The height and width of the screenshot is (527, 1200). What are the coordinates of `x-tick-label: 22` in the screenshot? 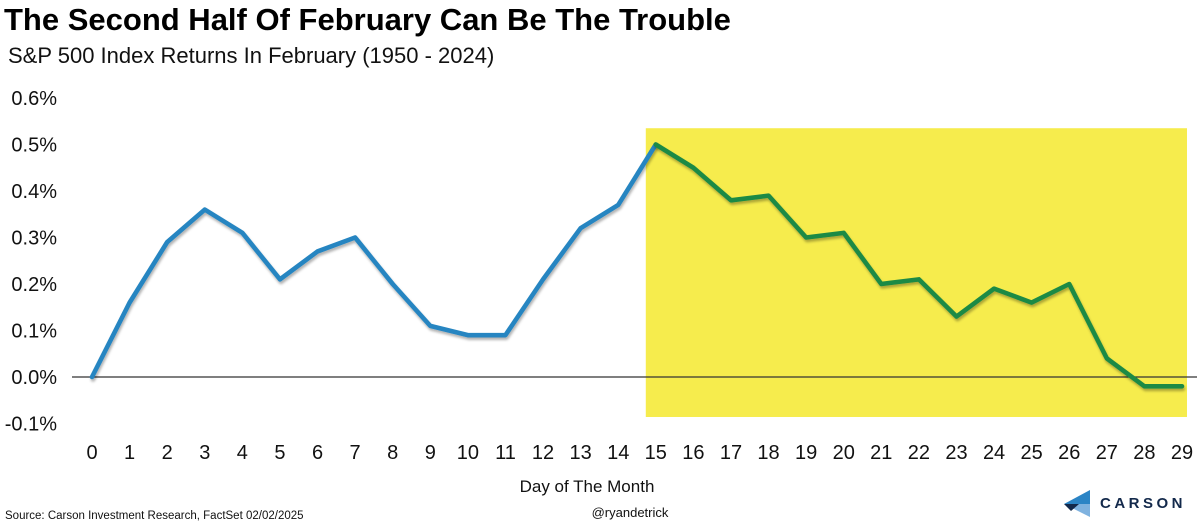 It's located at (919, 453).